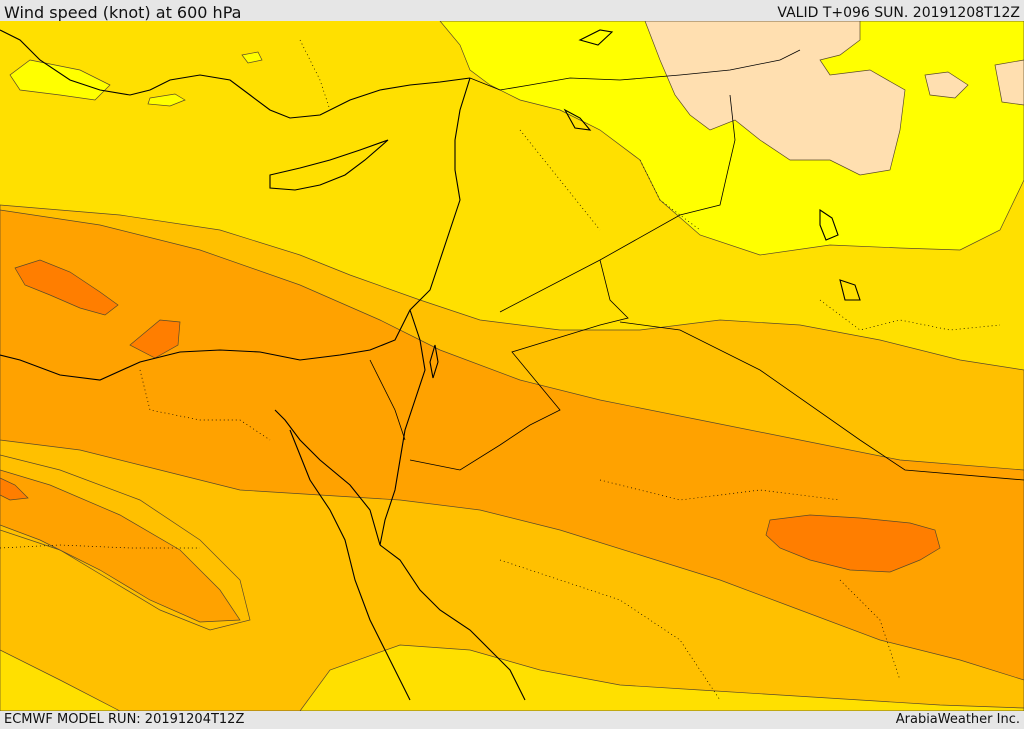 Image resolution: width=1024 pixels, height=729 pixels. Describe the element at coordinates (957, 719) in the screenshot. I see `credit-label: ArabiaWeather Inc.` at that location.